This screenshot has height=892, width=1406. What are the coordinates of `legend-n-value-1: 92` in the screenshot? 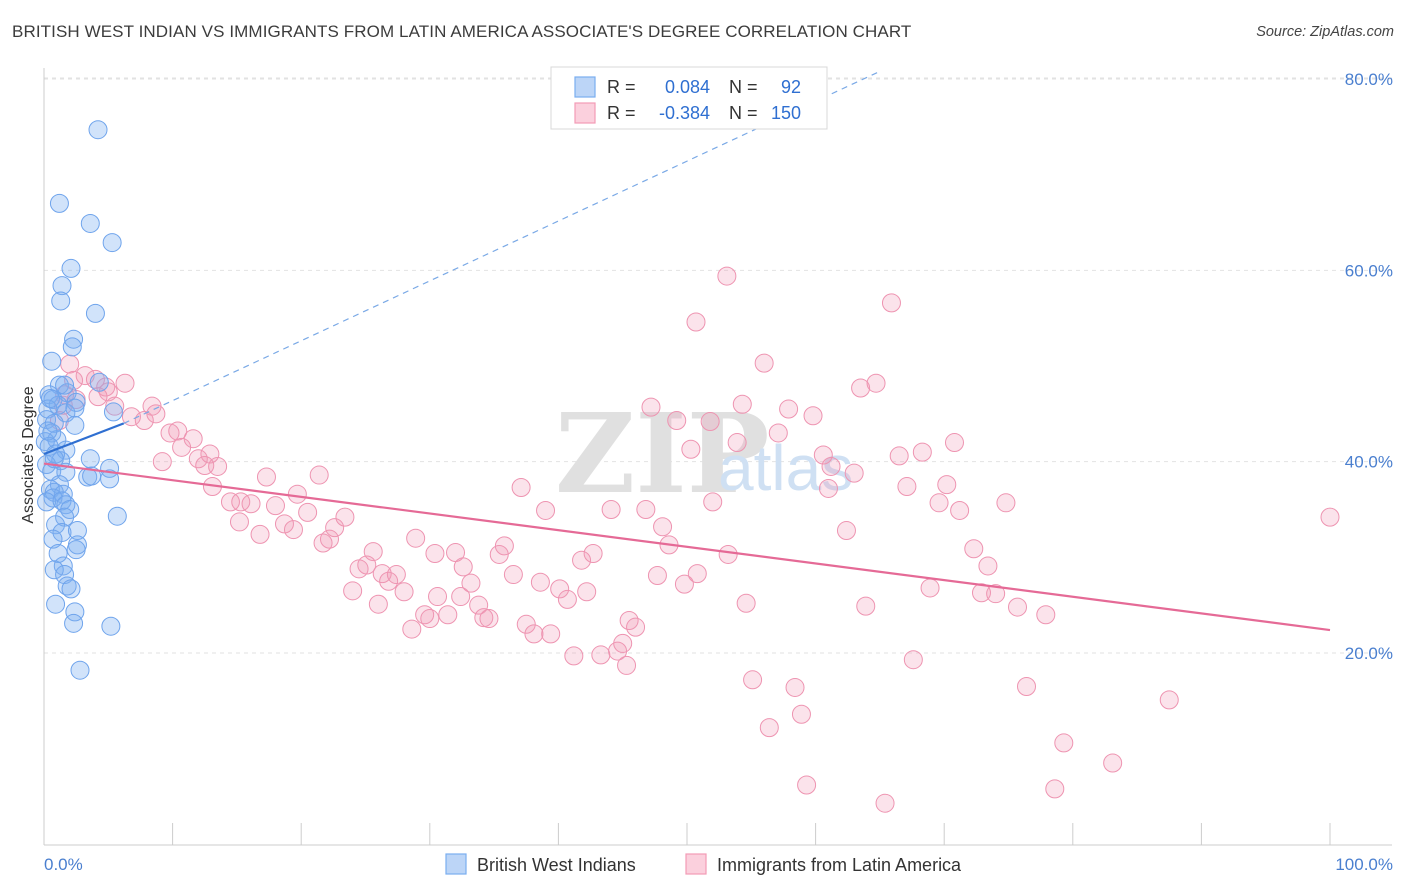 It's located at (791, 87).